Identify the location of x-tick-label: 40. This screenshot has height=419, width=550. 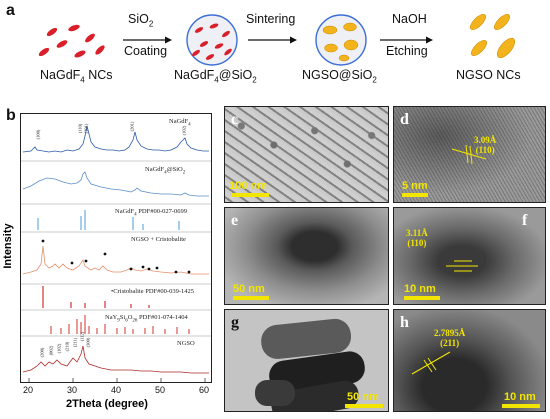
(116, 390).